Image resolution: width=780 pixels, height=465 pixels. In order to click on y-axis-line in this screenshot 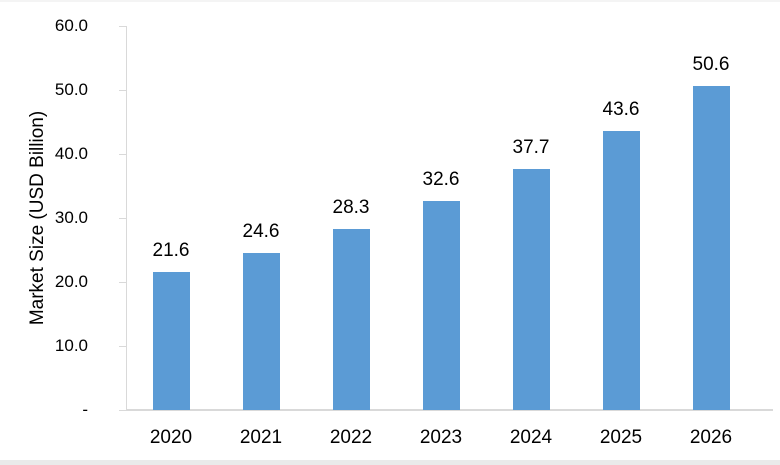, I will do `click(126, 218)`.